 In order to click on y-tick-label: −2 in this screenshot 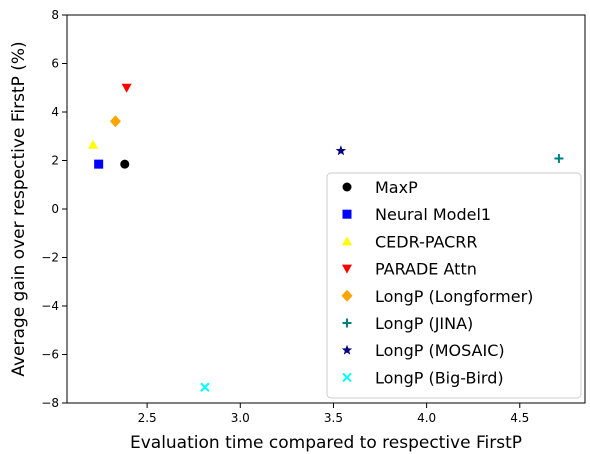, I will do `click(50, 258)`.